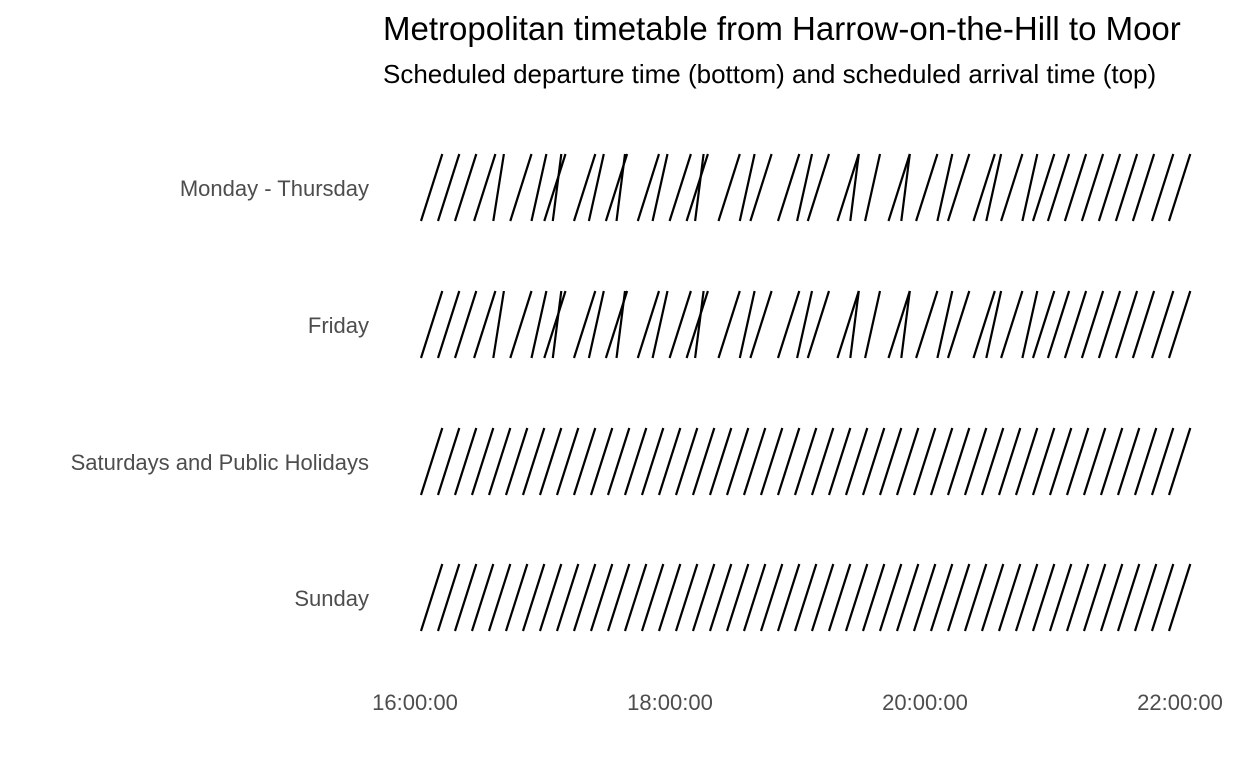  What do you see at coordinates (797, 702) in the screenshot?
I see `x-axis-ticks: 16:00:00 18:00:00 20:00:00 22:00:00` at bounding box center [797, 702].